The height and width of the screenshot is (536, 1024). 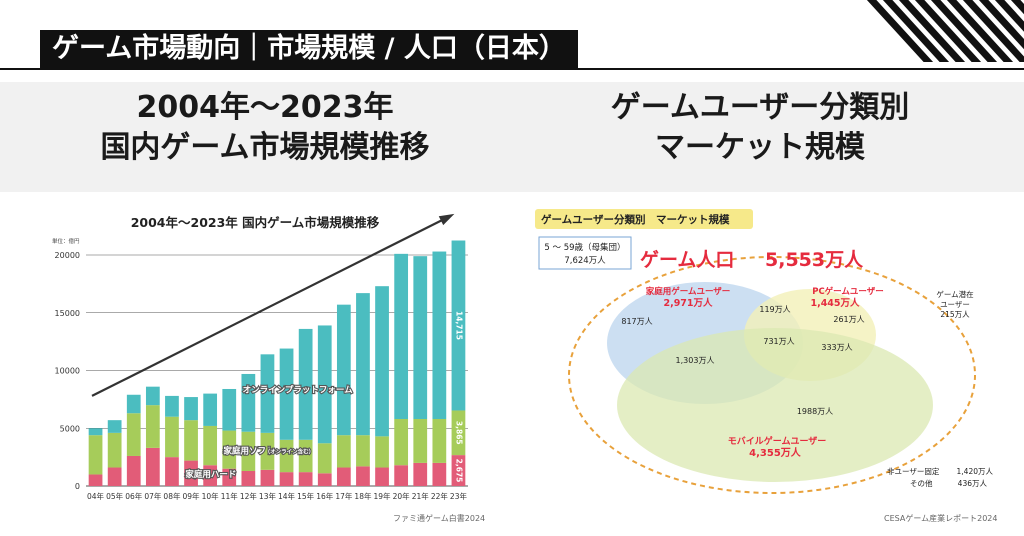 What do you see at coordinates (421, 496) in the screenshot?
I see `x-tick-label: 21年` at bounding box center [421, 496].